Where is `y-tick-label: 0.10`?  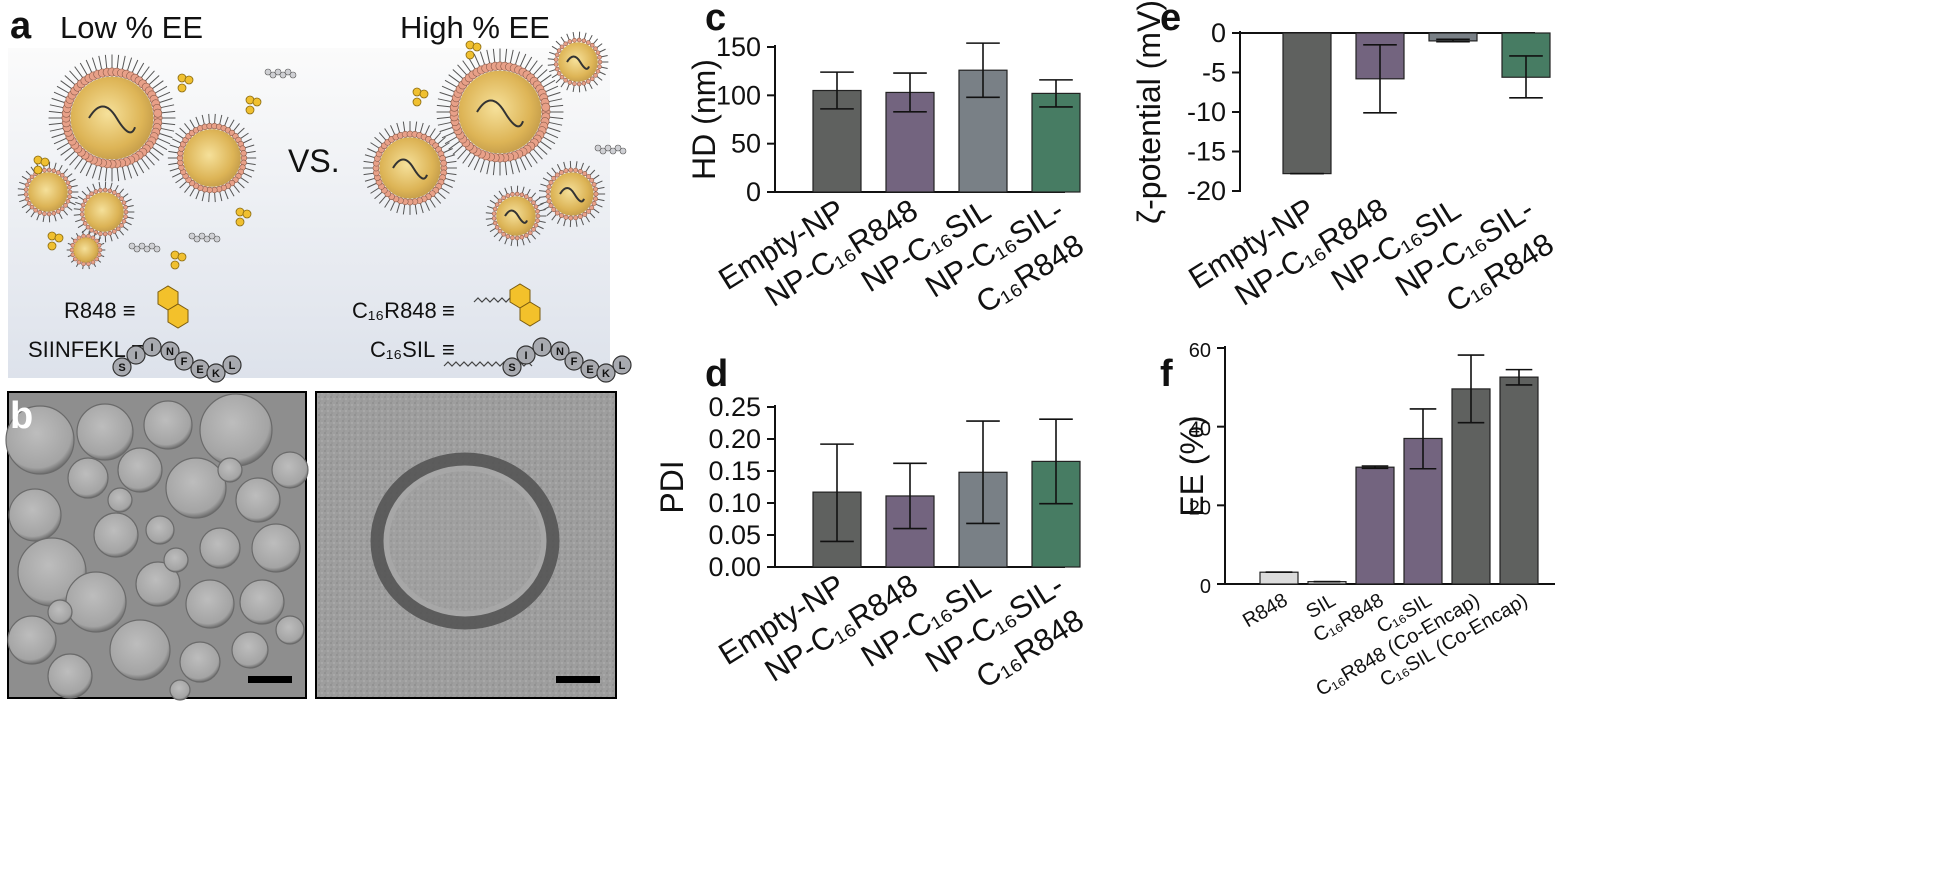 y-tick-label: 0.10 is located at coordinates (734, 503).